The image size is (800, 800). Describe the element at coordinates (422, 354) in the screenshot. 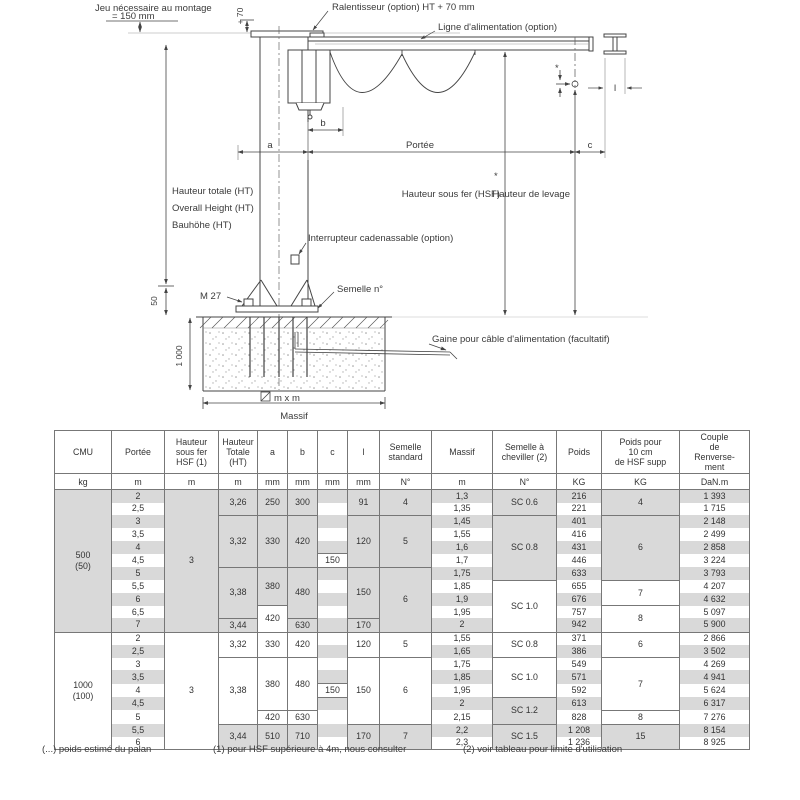

I see `massif-block` at that location.